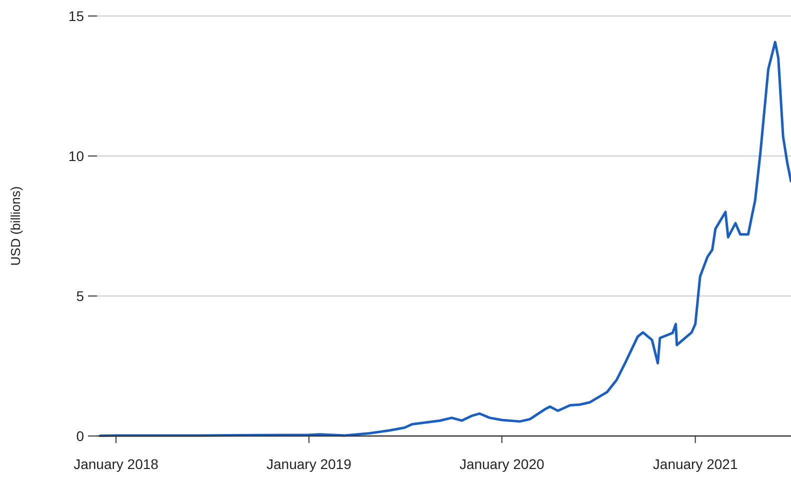 This screenshot has height=477, width=791. Describe the element at coordinates (309, 464) in the screenshot. I see `x-tick-label: January 2019` at that location.